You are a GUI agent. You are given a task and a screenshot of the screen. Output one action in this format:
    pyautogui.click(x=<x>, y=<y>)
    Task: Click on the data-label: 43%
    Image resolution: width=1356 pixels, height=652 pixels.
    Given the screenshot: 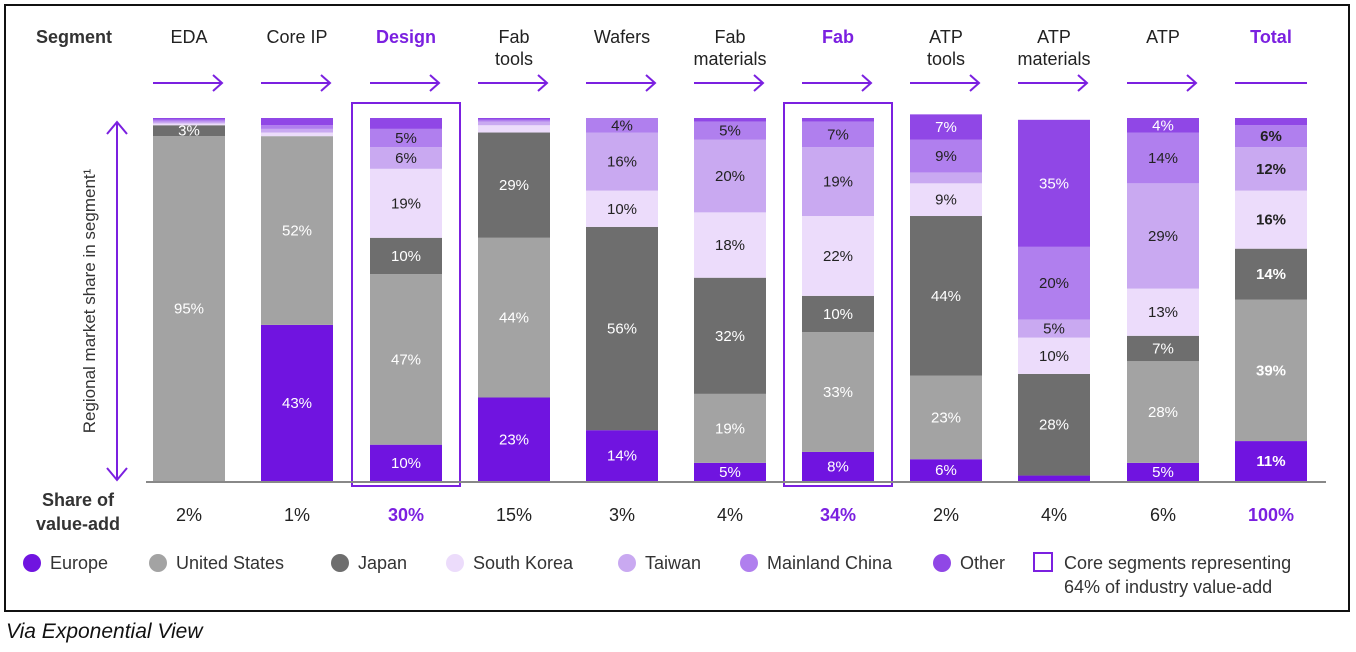 What is the action you would take?
    pyautogui.click(x=297, y=403)
    